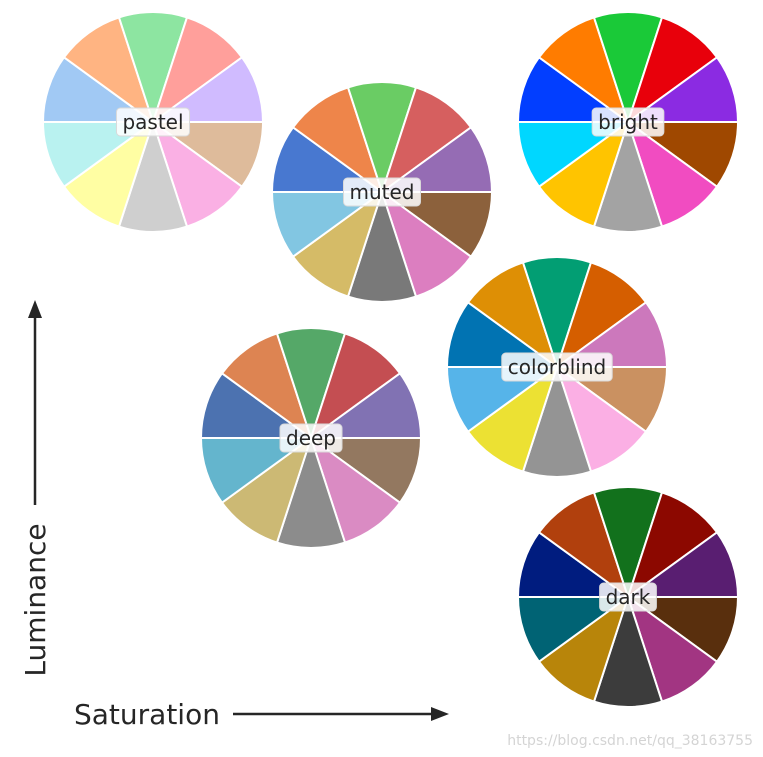  I want to click on palette-wheel-colorblind: colorblind, so click(557, 367).